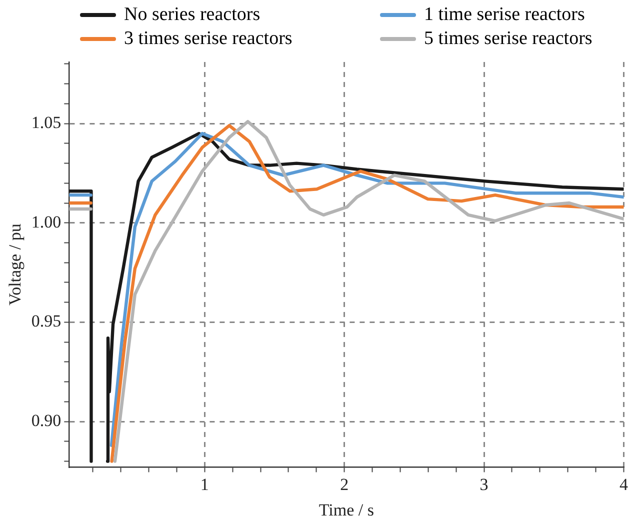 This screenshot has height=523, width=631. What do you see at coordinates (46, 122) in the screenshot?
I see `y-tick-label: 1.05` at bounding box center [46, 122].